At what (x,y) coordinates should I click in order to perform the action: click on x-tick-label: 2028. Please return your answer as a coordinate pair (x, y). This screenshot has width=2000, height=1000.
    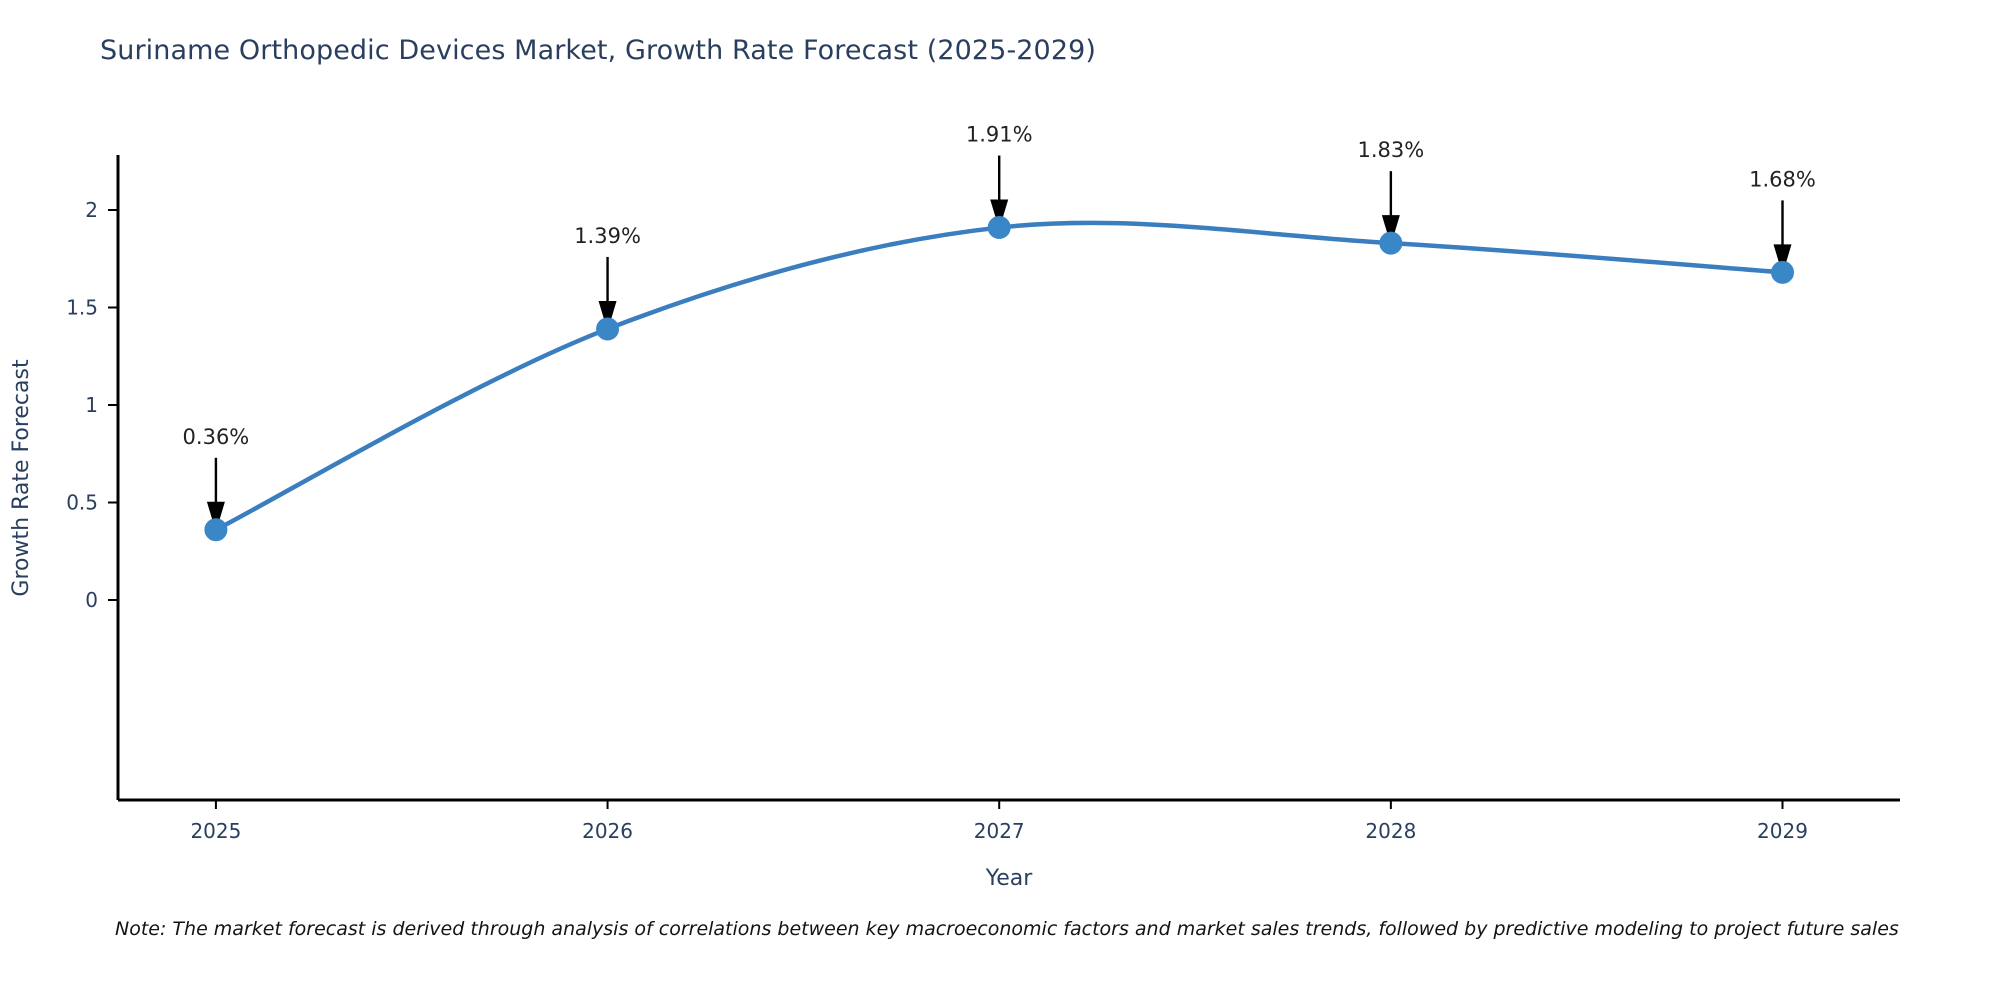
    Looking at the image, I should click on (1390, 831).